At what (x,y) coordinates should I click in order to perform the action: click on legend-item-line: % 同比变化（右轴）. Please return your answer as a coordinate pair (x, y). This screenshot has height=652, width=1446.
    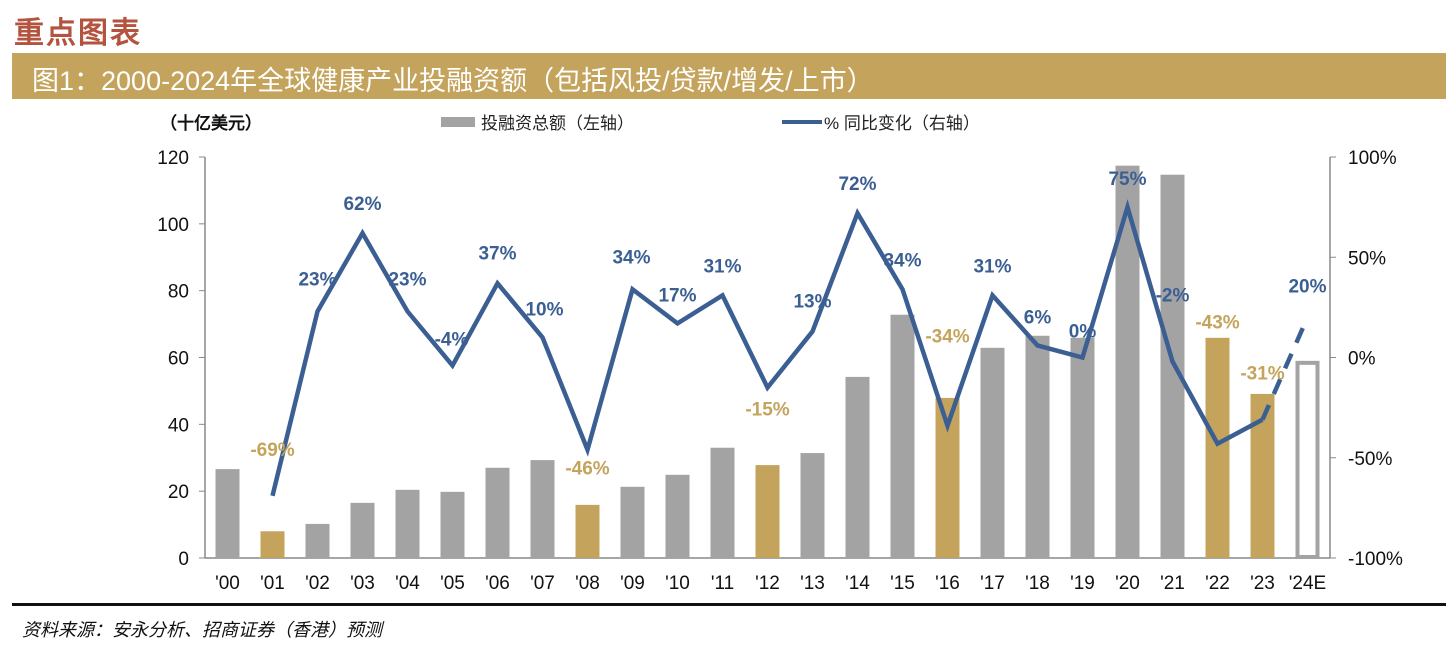
    Looking at the image, I should click on (881, 121).